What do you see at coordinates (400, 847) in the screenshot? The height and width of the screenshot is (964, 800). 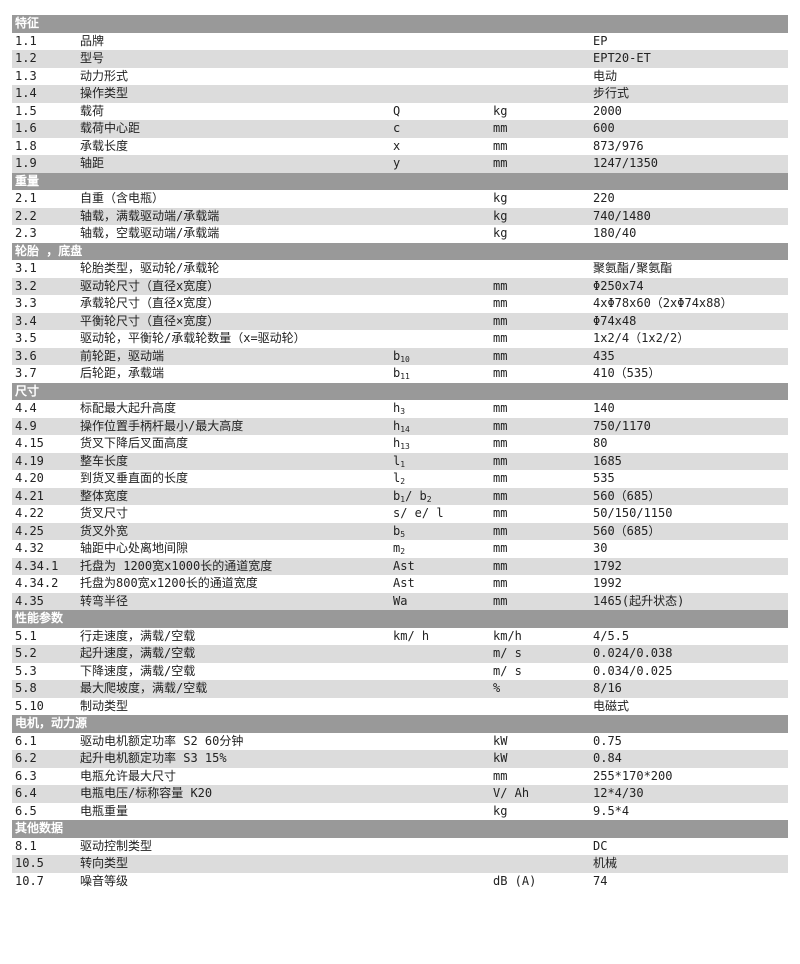 I see `table-row: 8.1 驱动控制类型 DC` at bounding box center [400, 847].